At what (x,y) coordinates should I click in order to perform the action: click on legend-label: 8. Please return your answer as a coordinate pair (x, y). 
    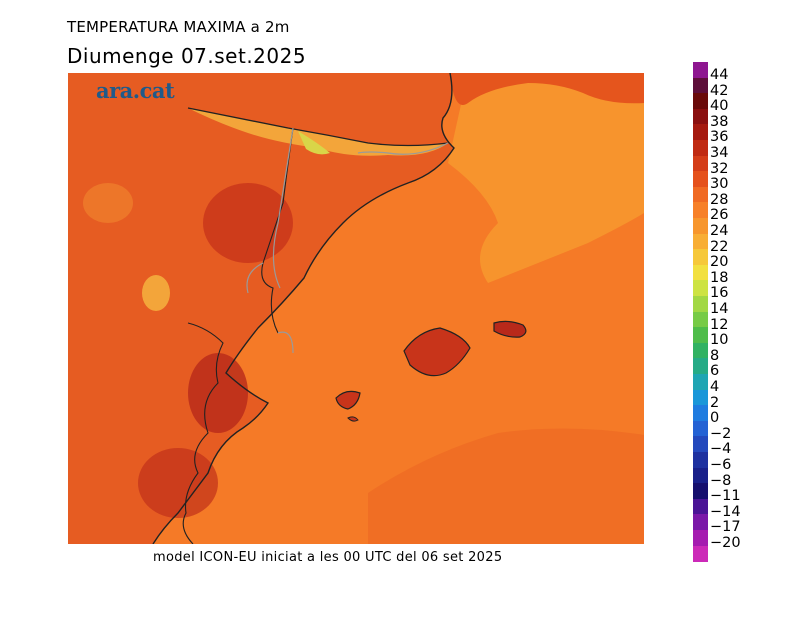
    Looking at the image, I should click on (715, 355).